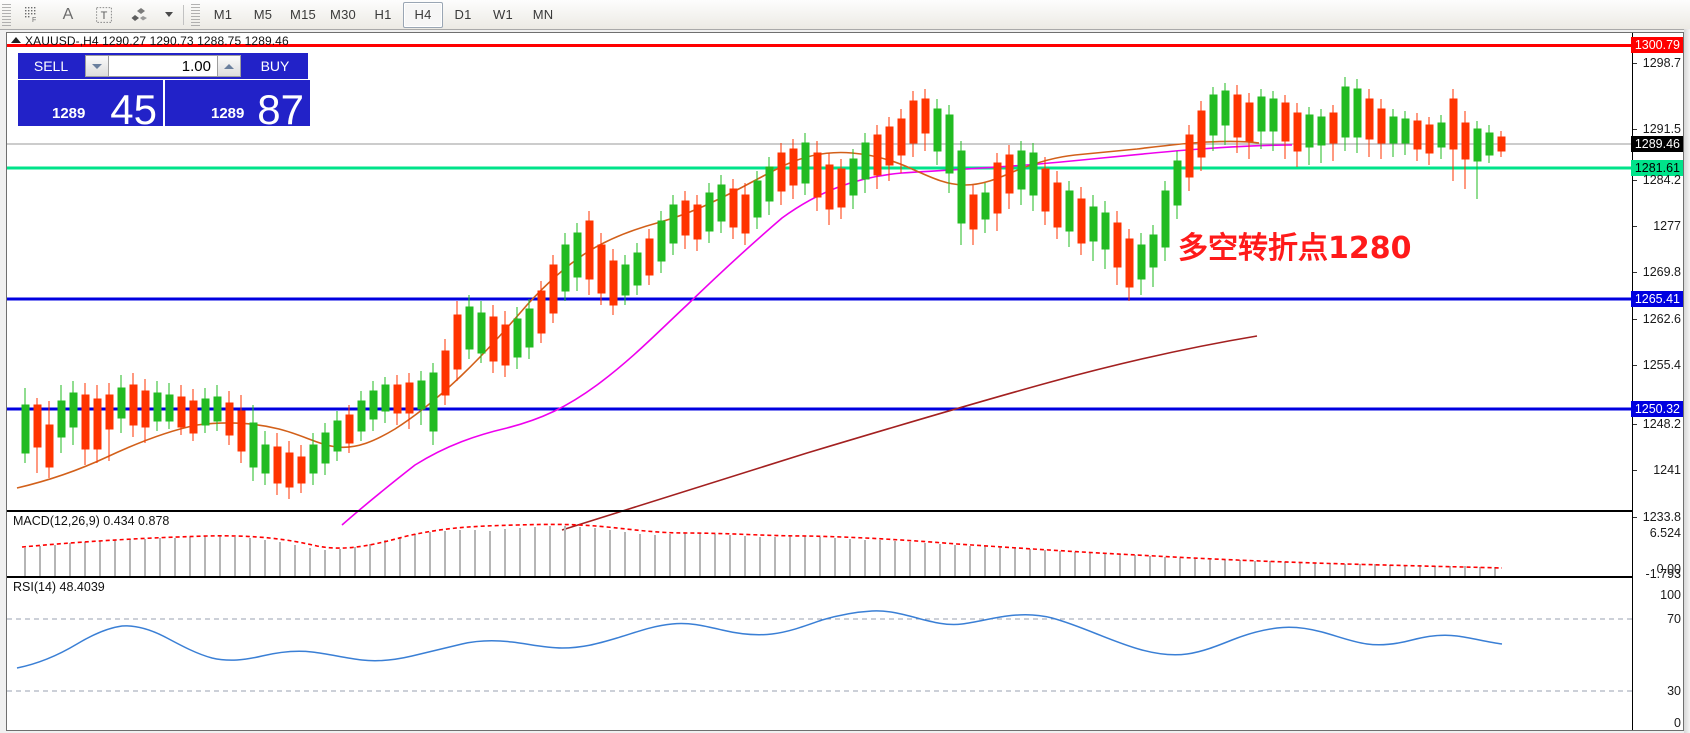 The image size is (1690, 733). I want to click on rsi-subchart-svg, so click(819, 651).